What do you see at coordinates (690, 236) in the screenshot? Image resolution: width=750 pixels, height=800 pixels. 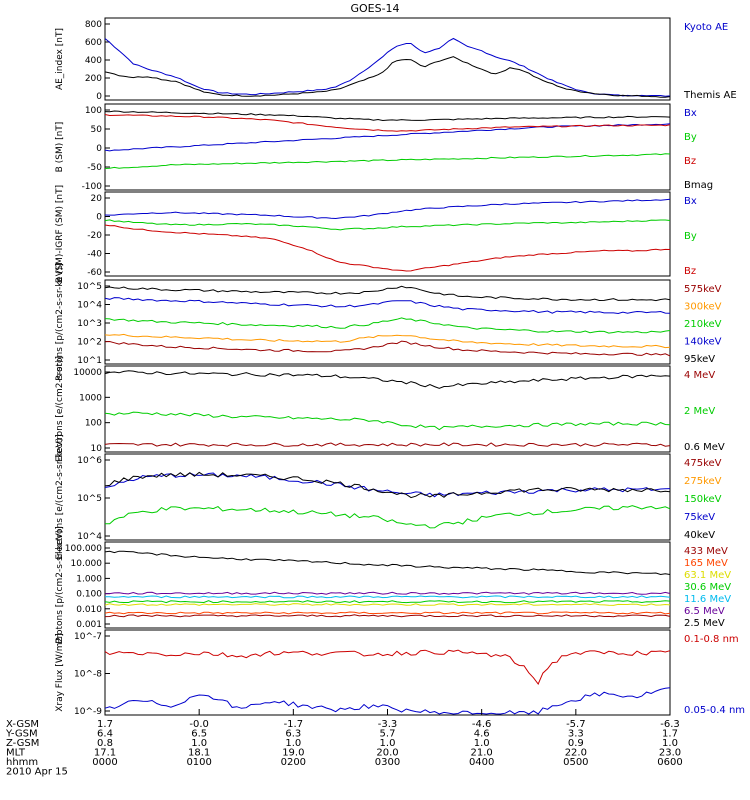 I see `panel-3-legend-item: By` at bounding box center [690, 236].